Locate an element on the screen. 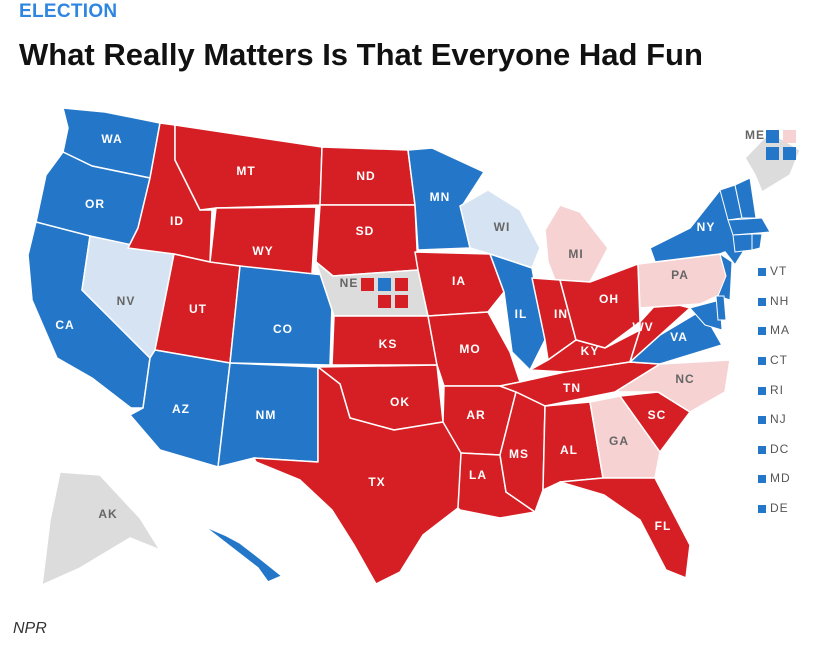  section-kicker: ELECTION is located at coordinates (68, 11).